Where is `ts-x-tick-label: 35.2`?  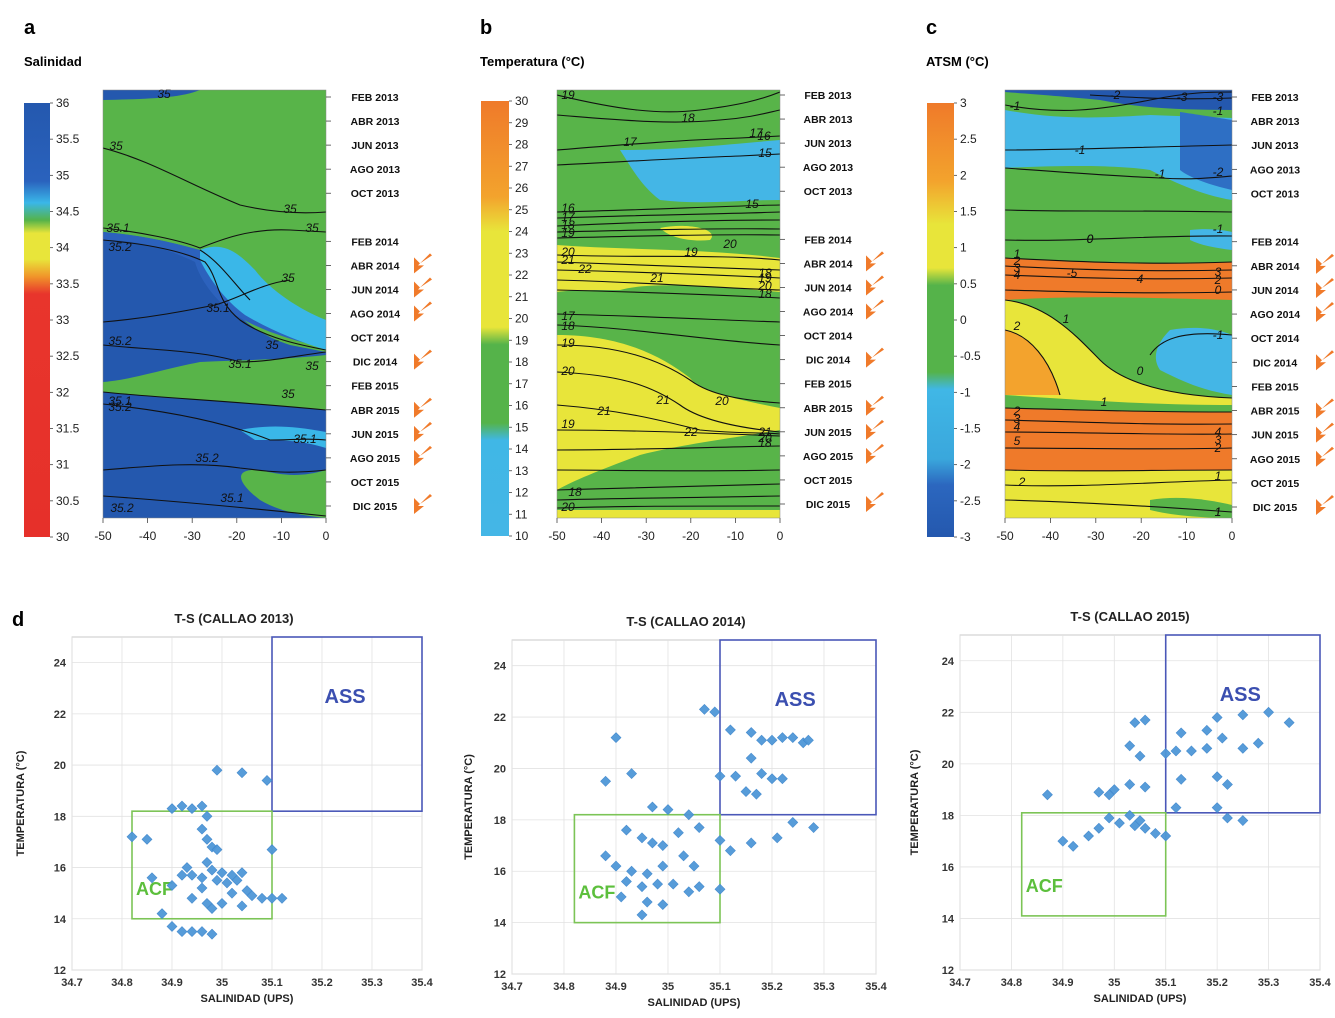 ts-x-tick-label: 35.2 is located at coordinates (771, 987).